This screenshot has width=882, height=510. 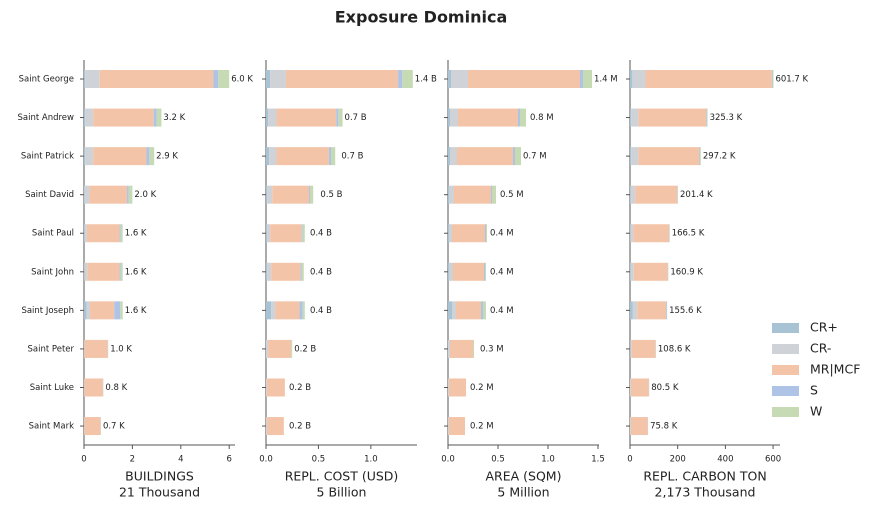 What do you see at coordinates (523, 492) in the screenshot?
I see `x-axis-sublabel: 5 Million` at bounding box center [523, 492].